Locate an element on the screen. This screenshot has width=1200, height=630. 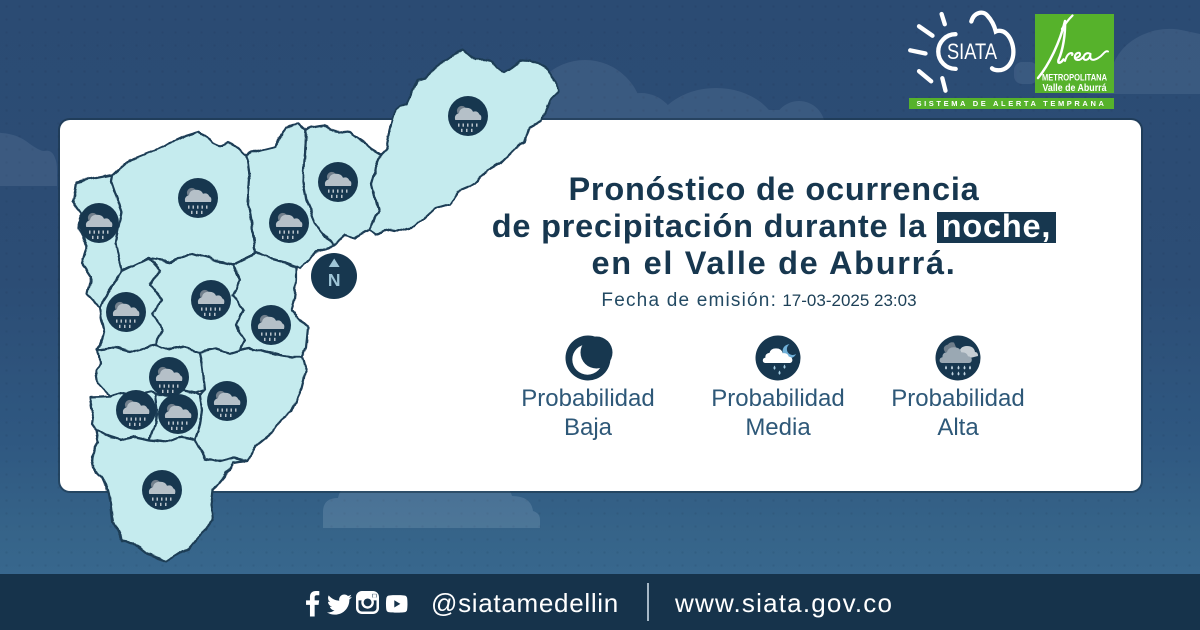
svg-text: N is located at coordinates (334, 280).